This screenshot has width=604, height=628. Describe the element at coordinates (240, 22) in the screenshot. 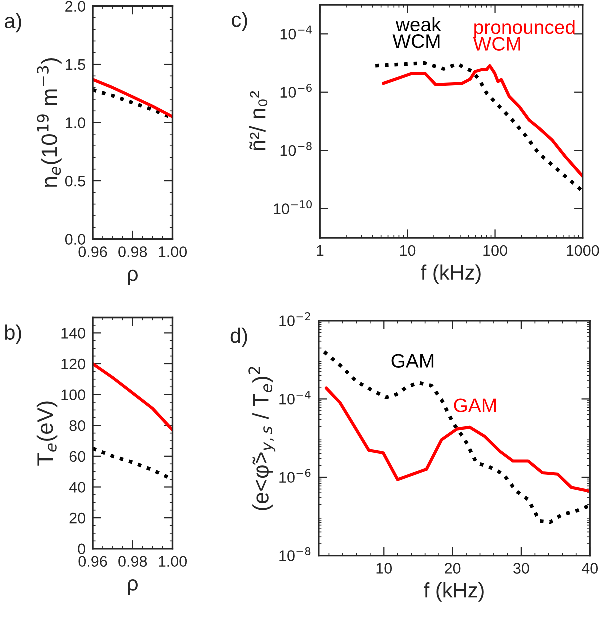

I see `text: c)` at that location.